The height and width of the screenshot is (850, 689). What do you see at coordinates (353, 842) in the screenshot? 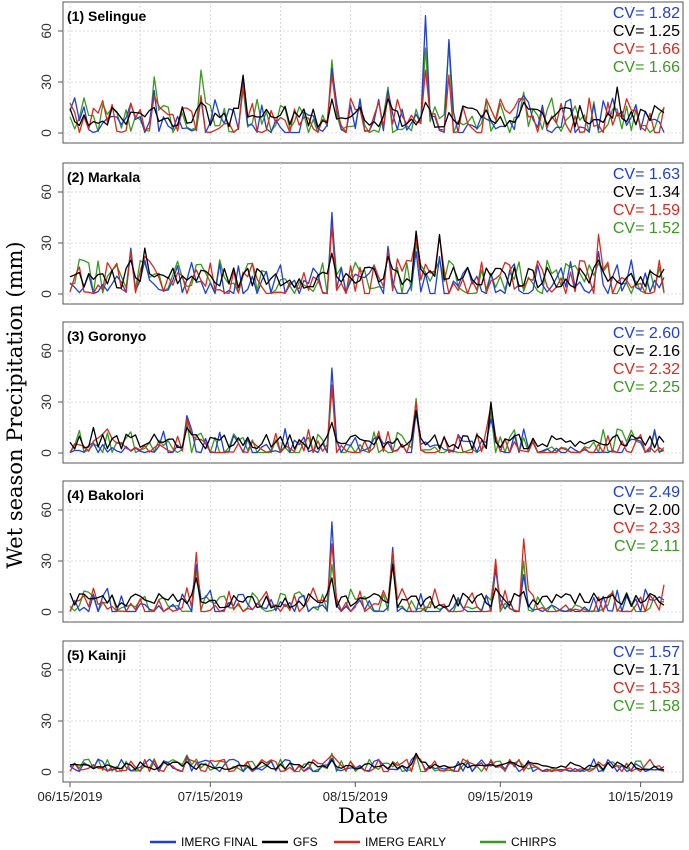
I see `legend: IMERG FINAL GFS IMERG EARLY CHIRPS` at bounding box center [353, 842].